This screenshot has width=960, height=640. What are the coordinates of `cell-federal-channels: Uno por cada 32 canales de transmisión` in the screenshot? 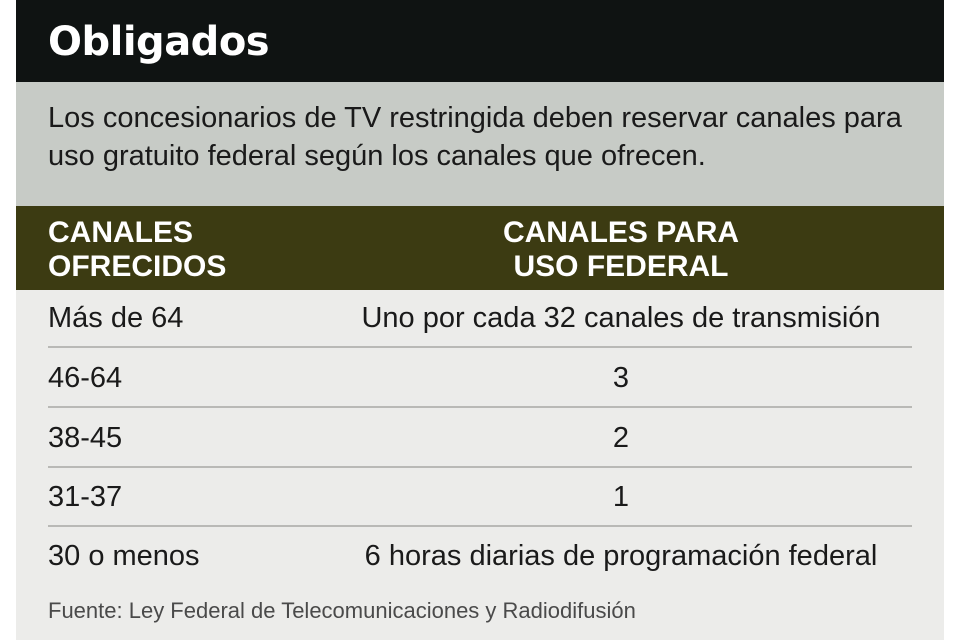 It's located at (621, 318).